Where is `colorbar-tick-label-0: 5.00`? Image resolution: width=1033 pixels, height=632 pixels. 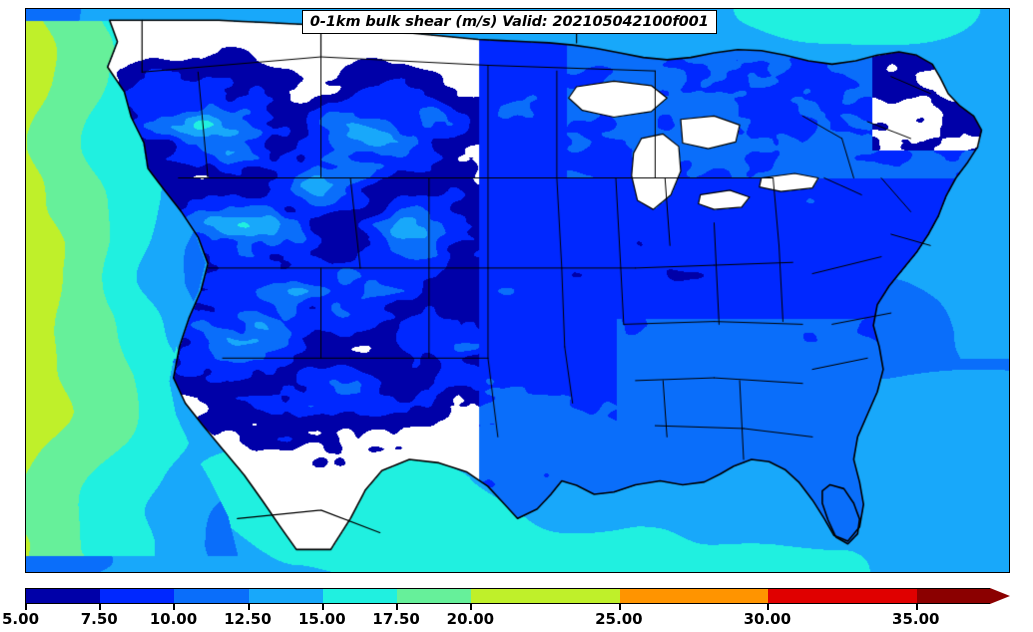
colorbar-tick-label-0: 5.00 is located at coordinates (21, 619).